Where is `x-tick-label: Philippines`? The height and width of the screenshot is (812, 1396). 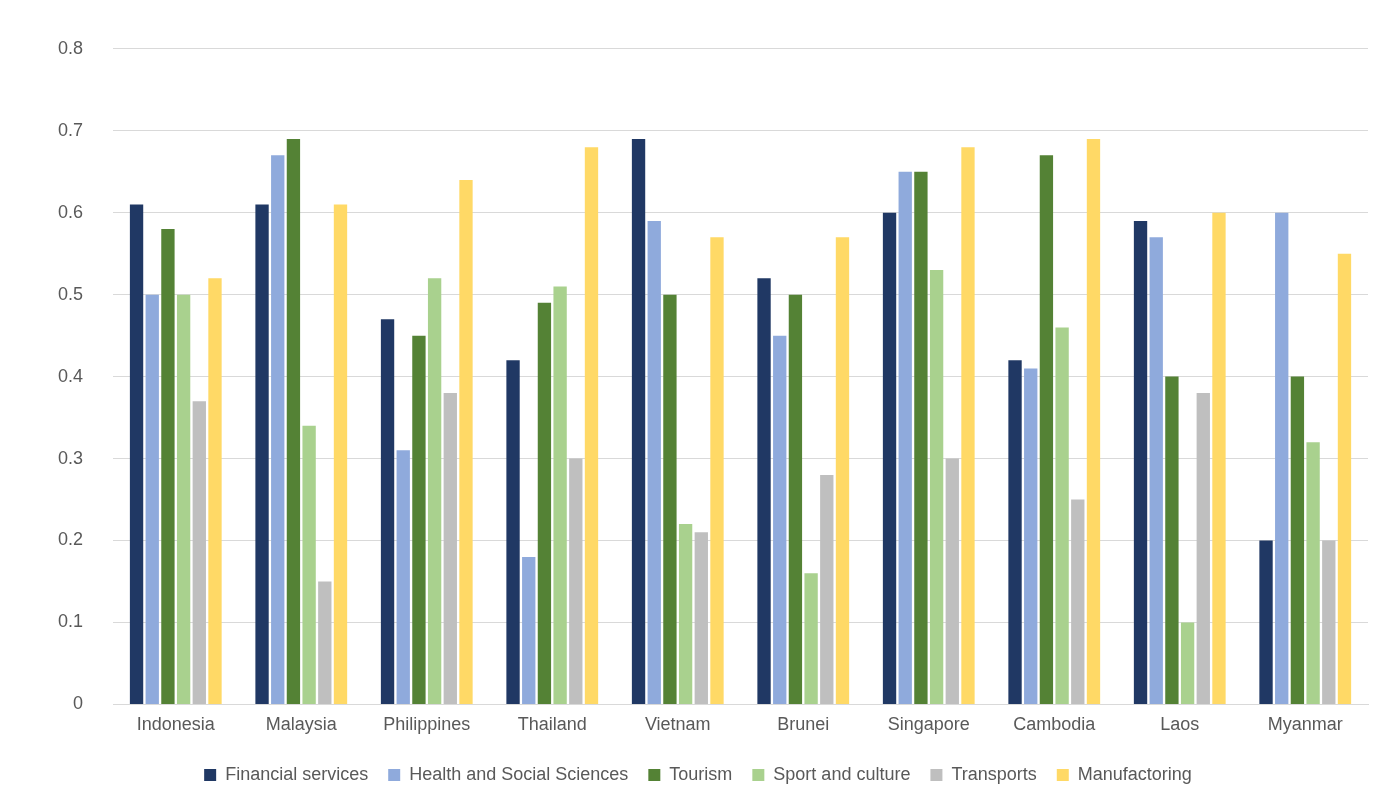 x-tick-label: Philippines is located at coordinates (427, 724).